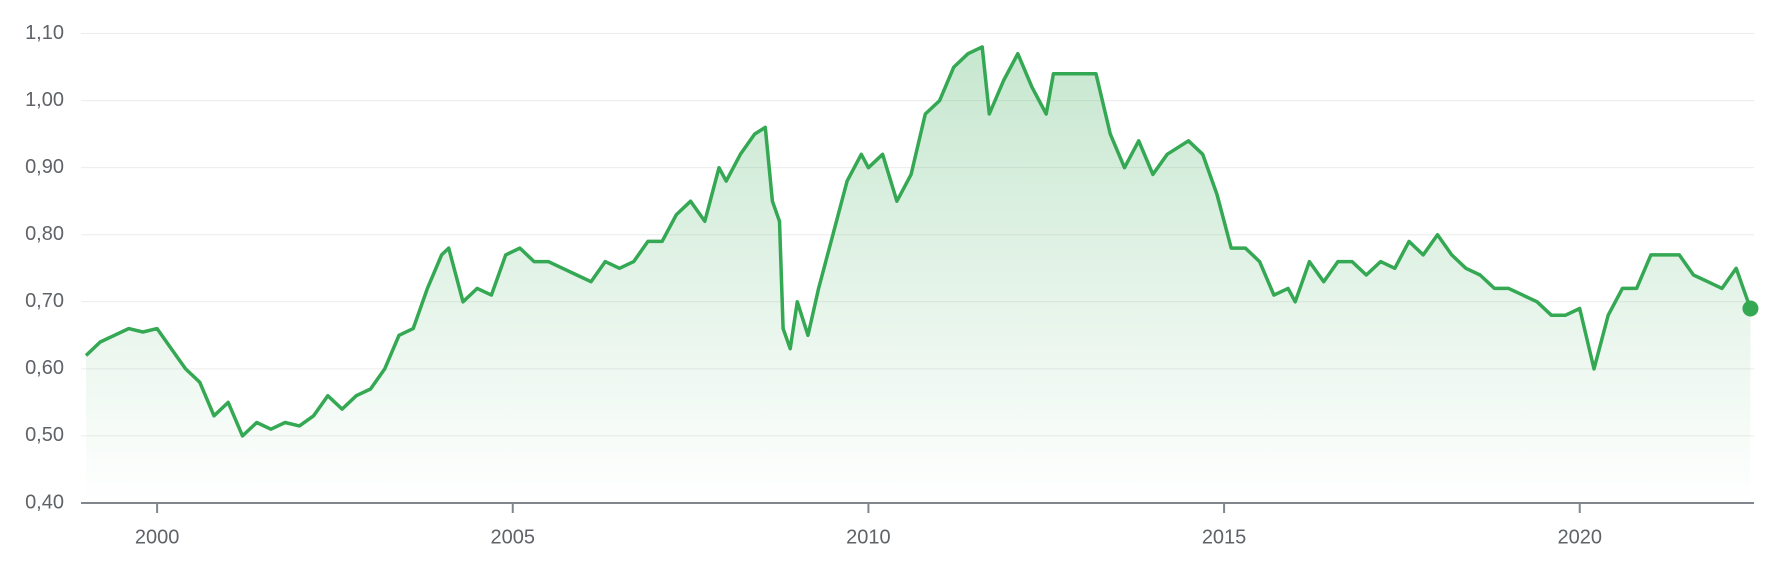  I want to click on y-tick-label: 0,60, so click(44, 368).